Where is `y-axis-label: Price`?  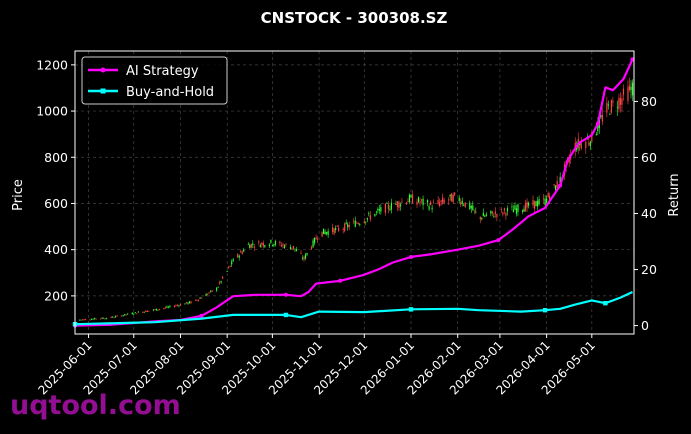 y-axis-label: Price is located at coordinates (18, 195).